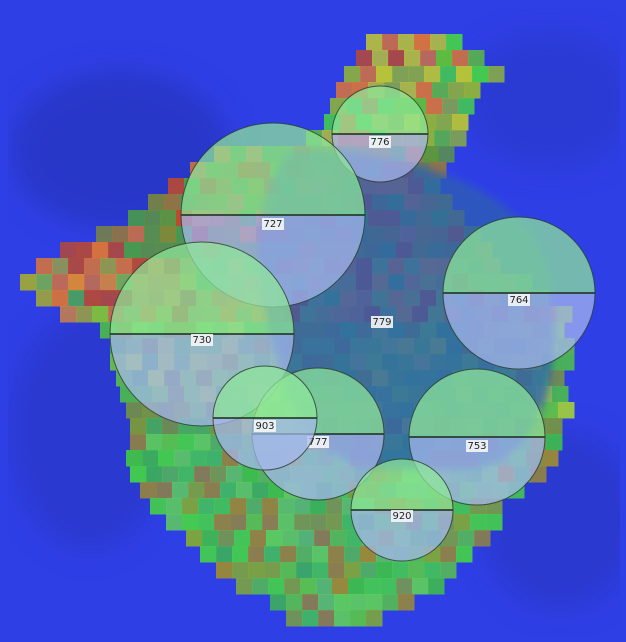 This screenshot has width=626, height=642. What do you see at coordinates (380, 142) in the screenshot?
I see `region-776-label: 776` at bounding box center [380, 142].